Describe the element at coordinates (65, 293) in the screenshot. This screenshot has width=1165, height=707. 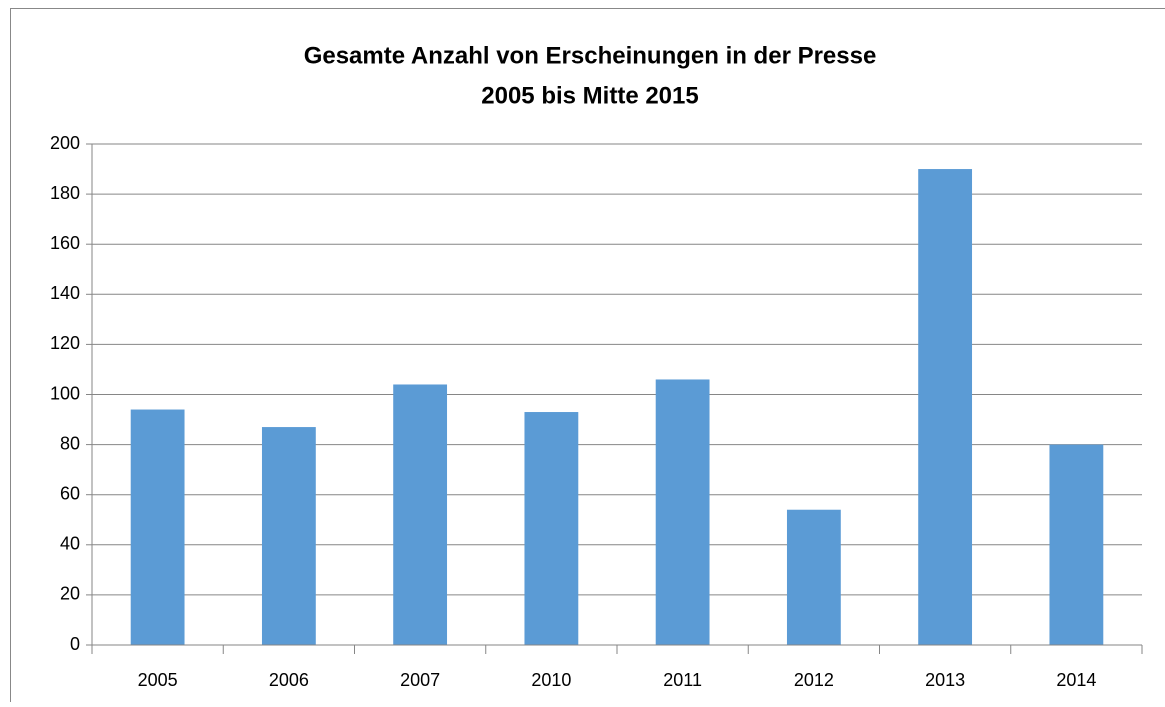
I see `y-tick-label: 140` at that location.